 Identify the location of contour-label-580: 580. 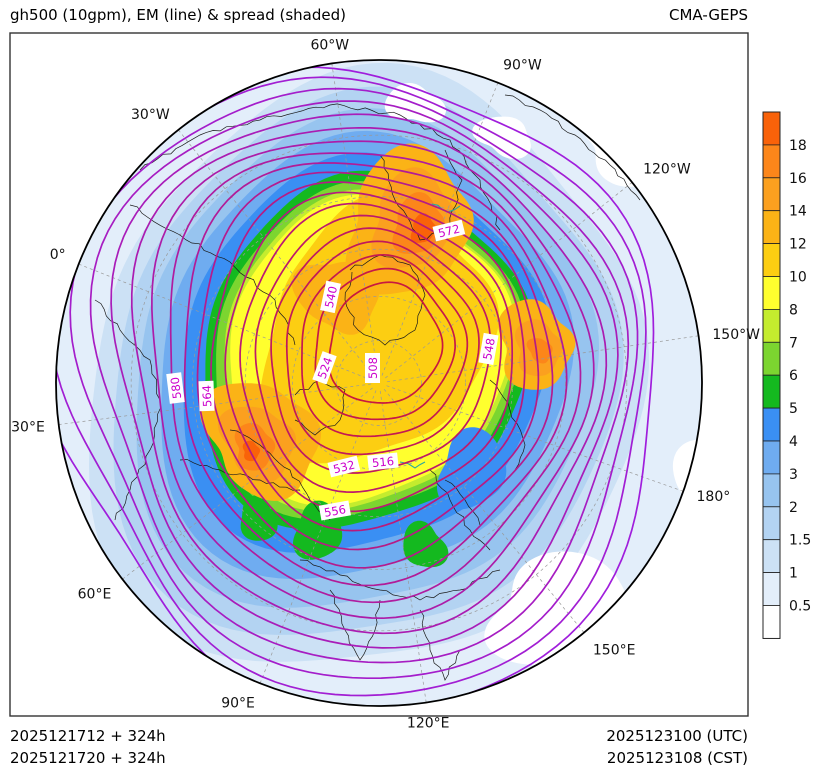
(175, 388).